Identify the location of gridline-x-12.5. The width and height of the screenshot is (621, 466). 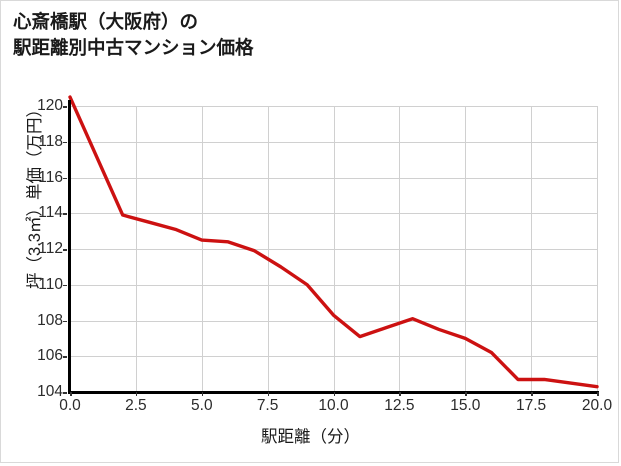
(400, 249).